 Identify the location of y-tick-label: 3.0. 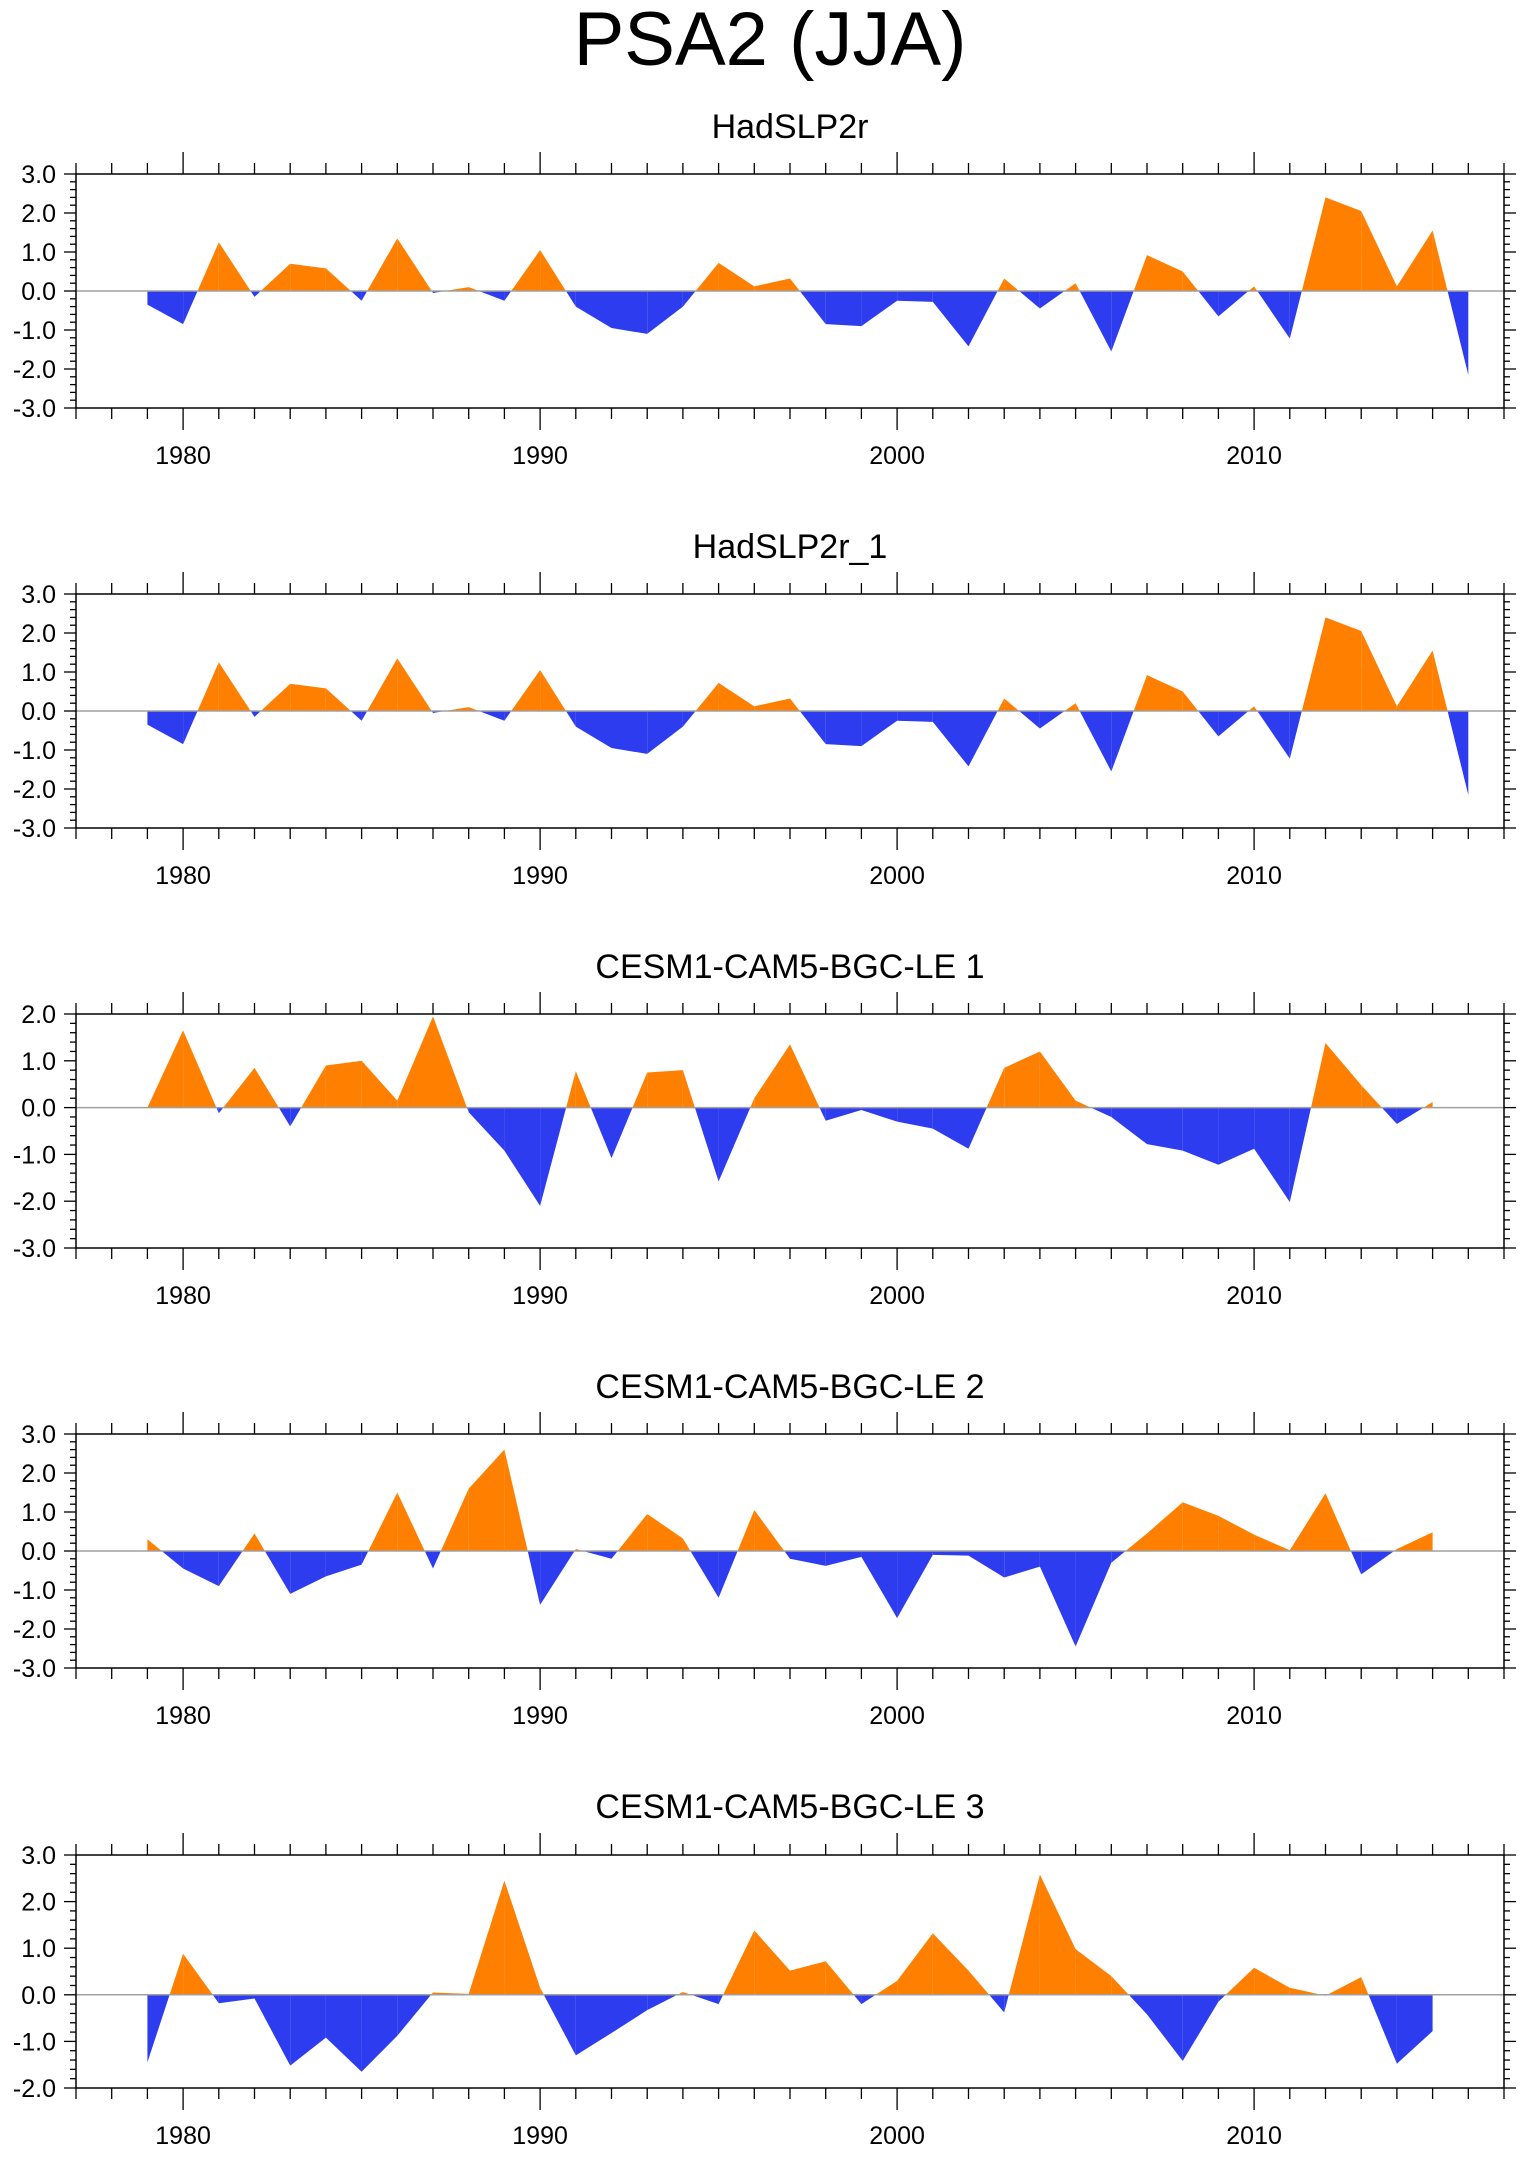
(38, 175).